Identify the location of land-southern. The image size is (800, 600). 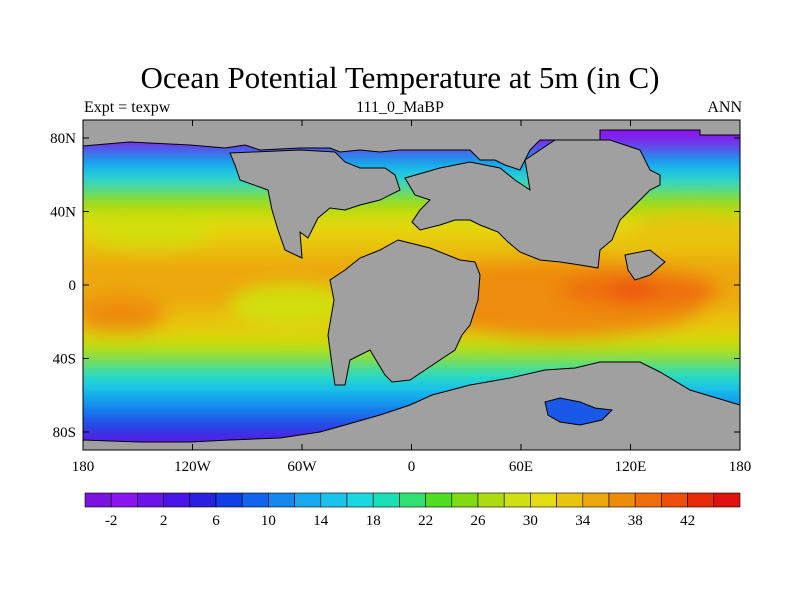
(411, 405).